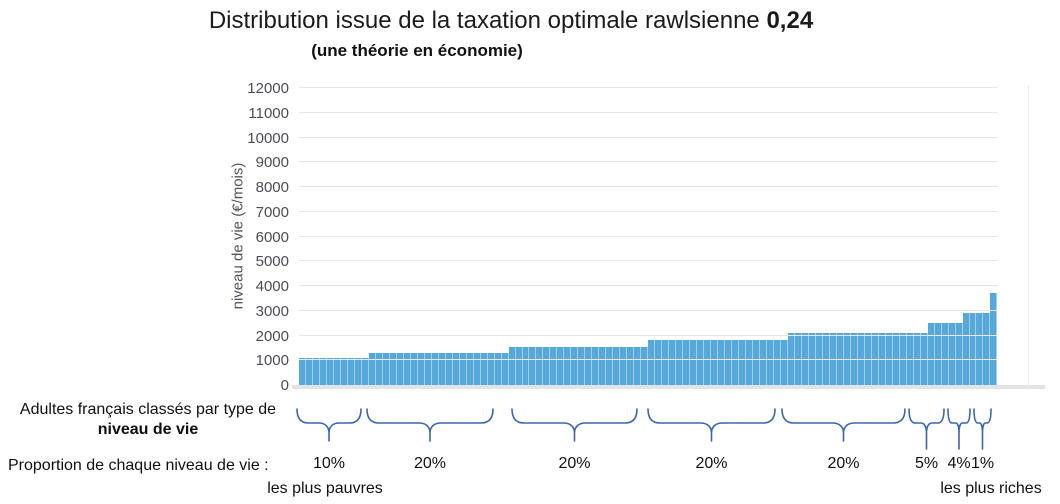  I want to click on right-border-line, so click(1028, 237).